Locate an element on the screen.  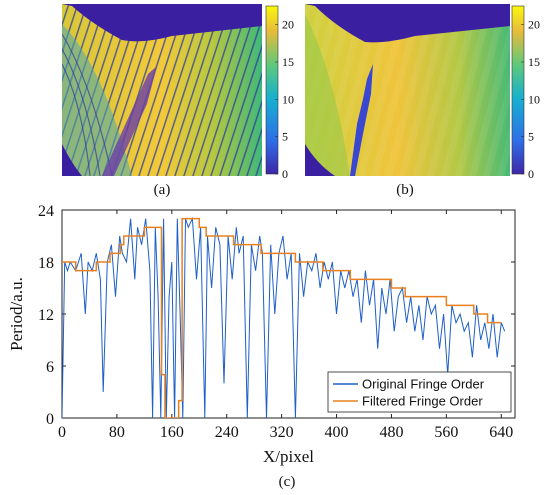
x-axis-label: X/pixel is located at coordinates (288, 456).